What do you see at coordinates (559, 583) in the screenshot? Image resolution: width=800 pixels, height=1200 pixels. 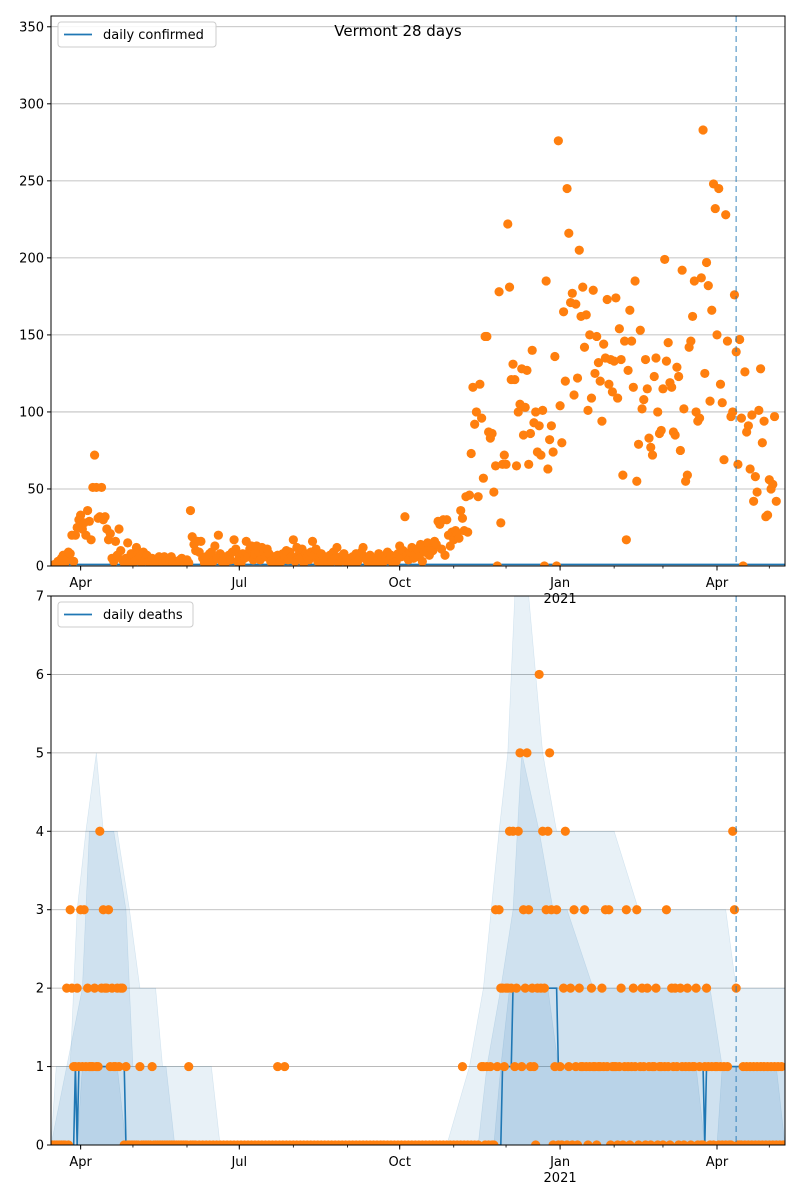 I see `x-tick-label: Jan` at bounding box center [559, 583].